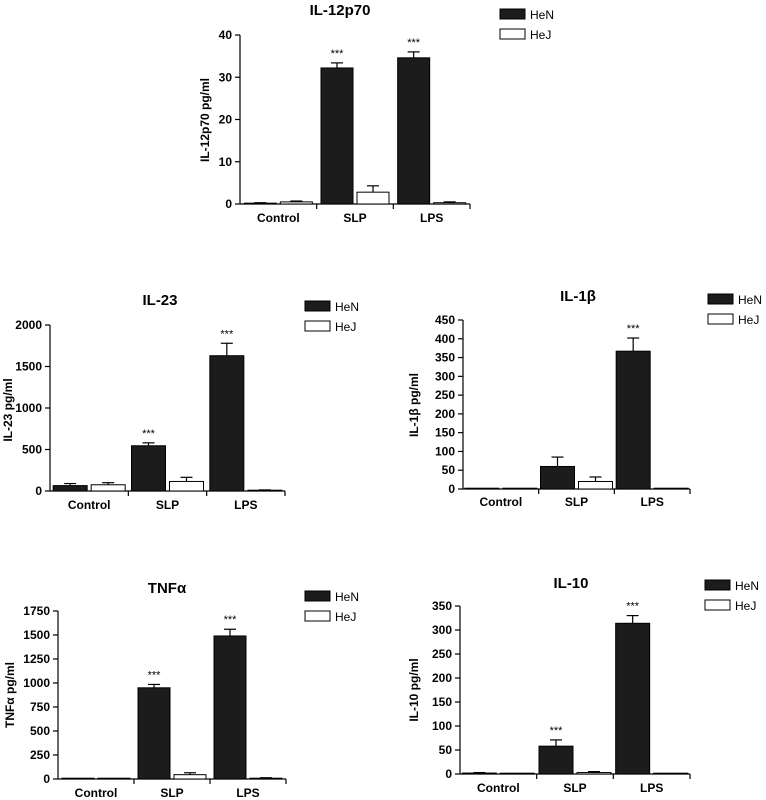  Describe the element at coordinates (446, 750) in the screenshot. I see `y-tick-label: 50` at that location.